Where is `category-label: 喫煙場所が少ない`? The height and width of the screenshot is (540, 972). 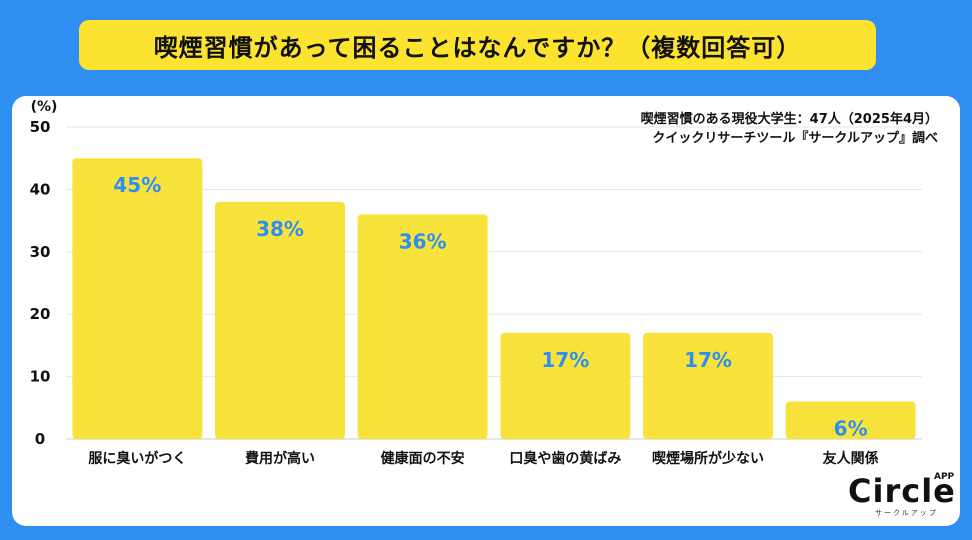
category-label: 喫煙場所が少ない is located at coordinates (708, 458).